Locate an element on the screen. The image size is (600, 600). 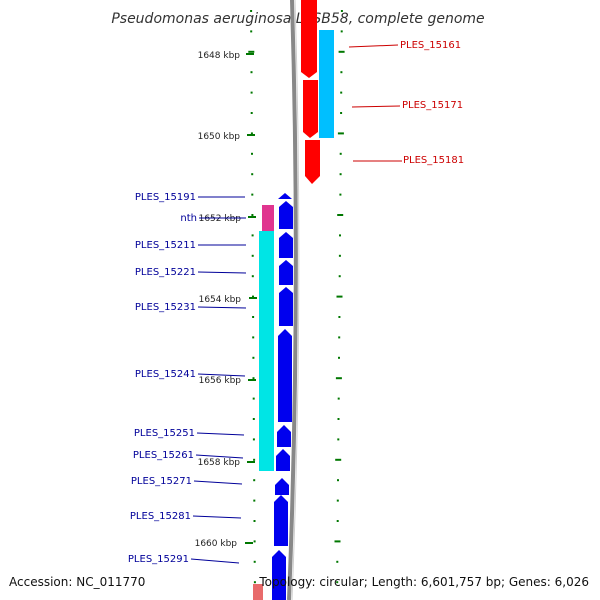
rna-feature-nth is located at coordinates (268, 218).